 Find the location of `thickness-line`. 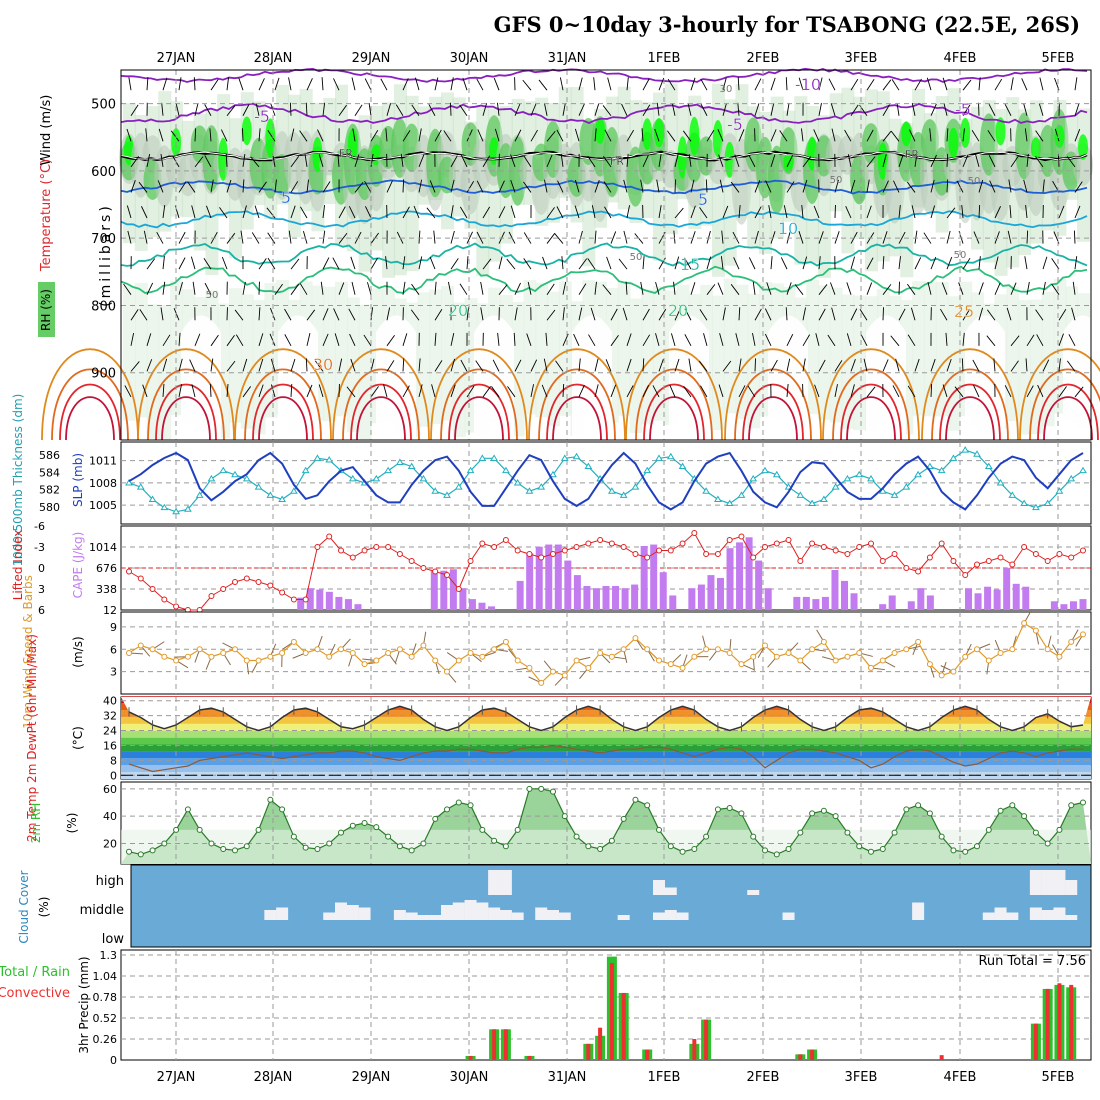

thickness-line is located at coordinates (606, 481).